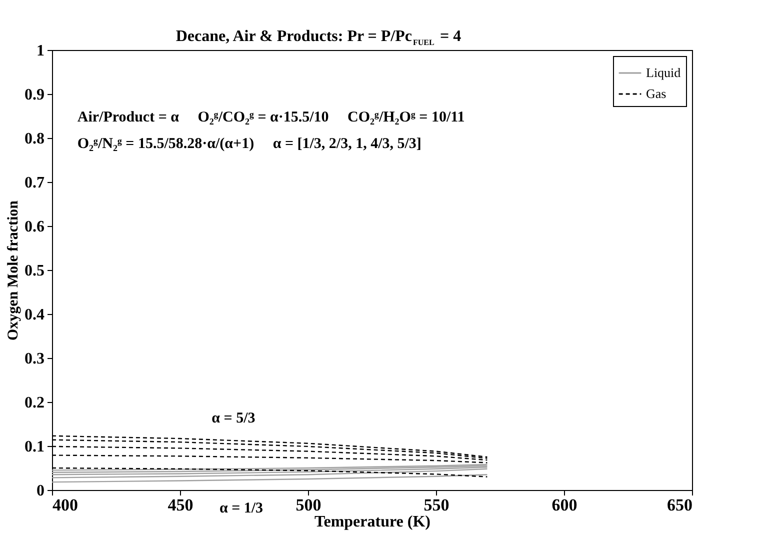 Image resolution: width=765 pixels, height=551 pixels. Describe the element at coordinates (309, 505) in the screenshot. I see `x-tick-label: 500` at that location.